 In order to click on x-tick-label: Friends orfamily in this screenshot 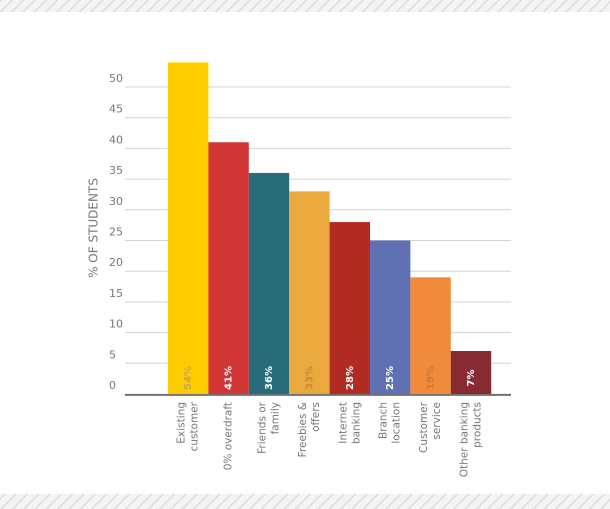, I will do `click(269, 427)`.